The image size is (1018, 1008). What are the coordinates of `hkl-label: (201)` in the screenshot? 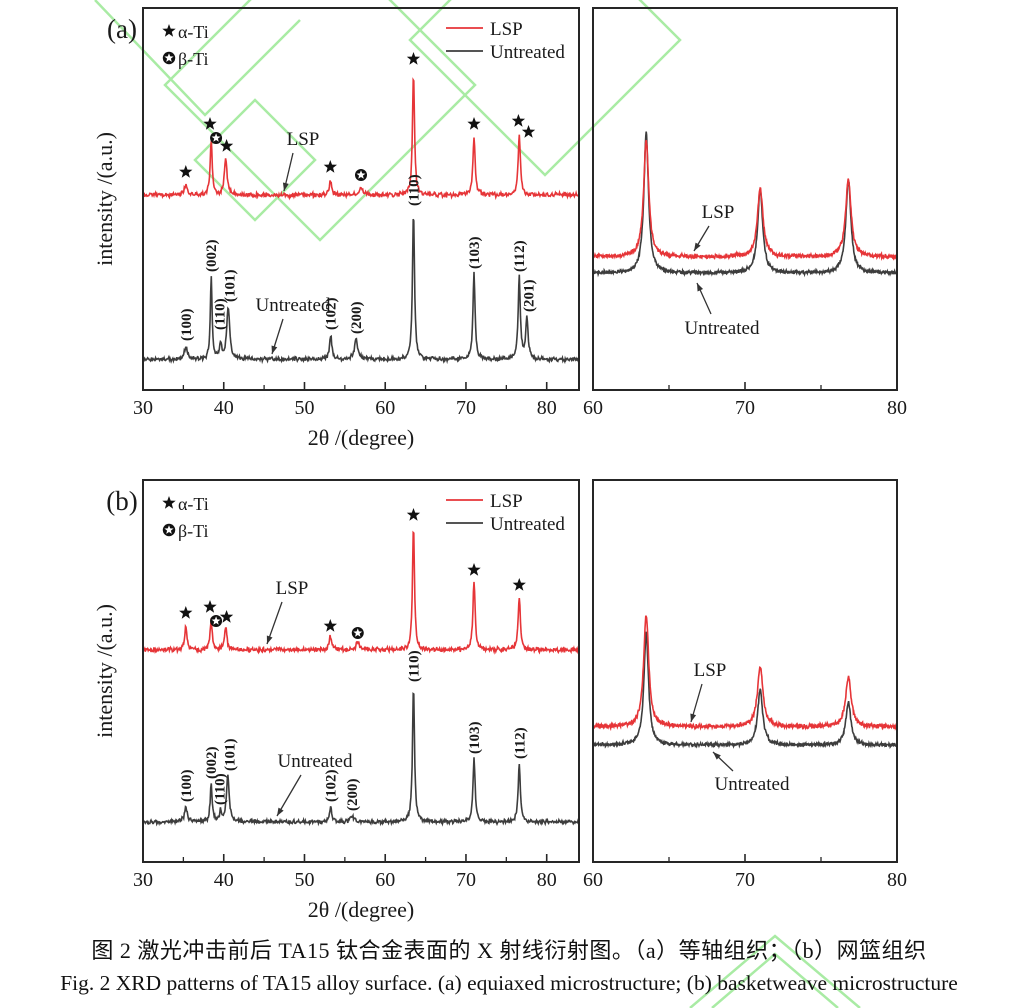 It's located at (530, 296).